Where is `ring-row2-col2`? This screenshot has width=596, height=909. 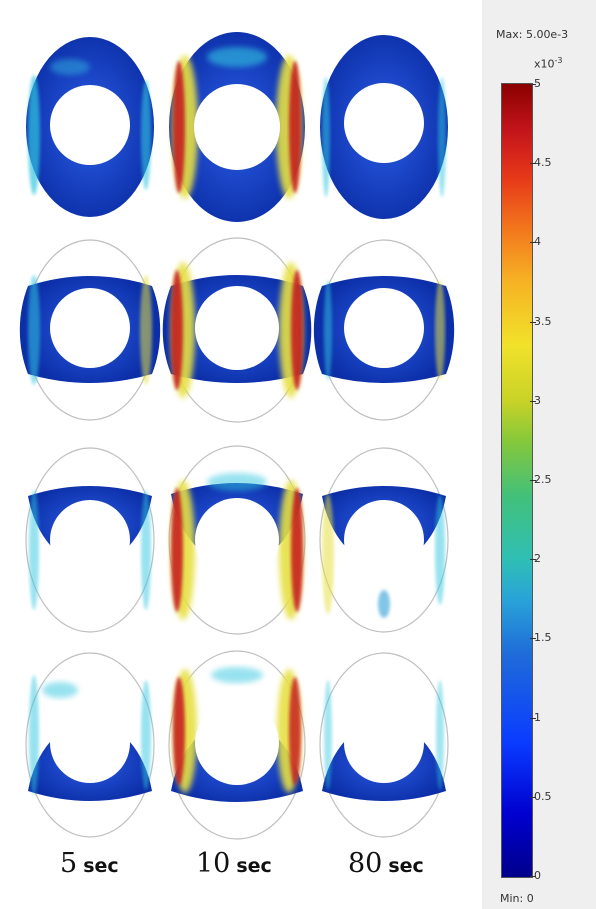
ring-row2-col2 is located at coordinates (237, 330).